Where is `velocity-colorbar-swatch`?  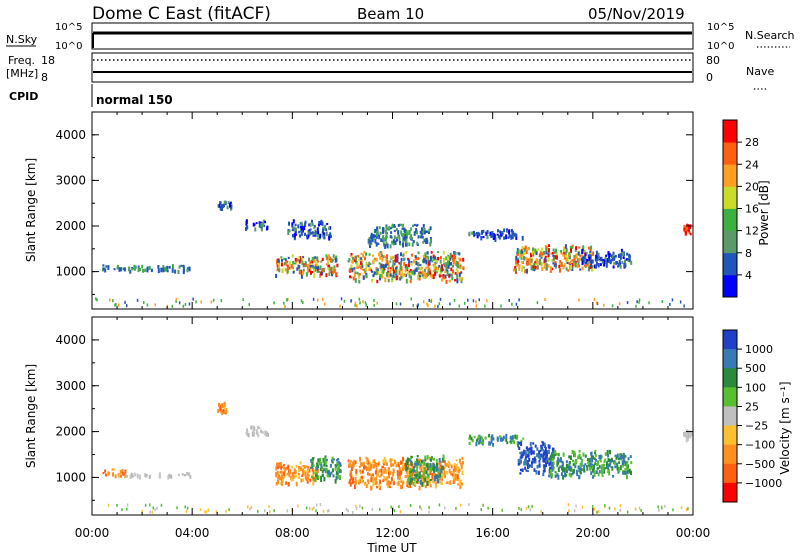 velocity-colorbar-swatch is located at coordinates (730, 340).